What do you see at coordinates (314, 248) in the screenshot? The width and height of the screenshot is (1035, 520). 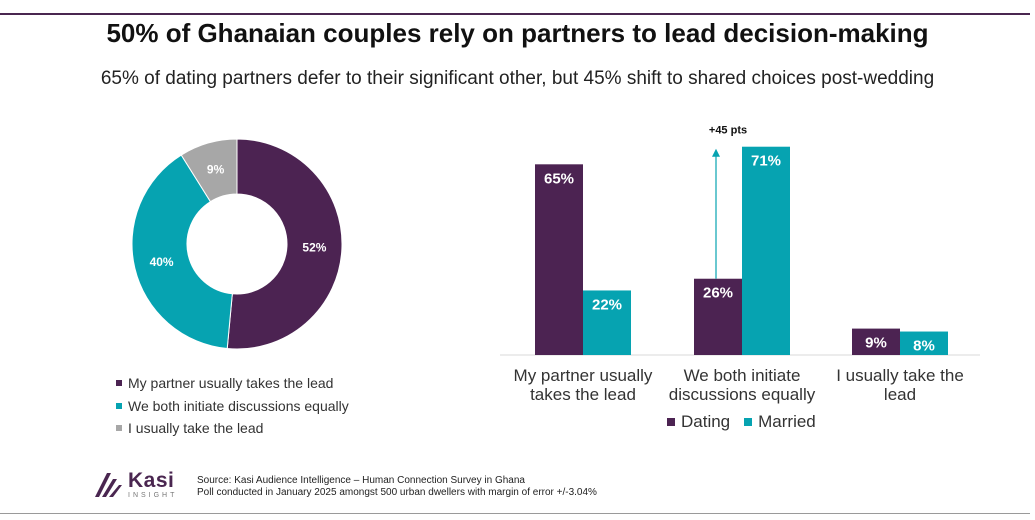 I see `slice-label: 52%` at bounding box center [314, 248].